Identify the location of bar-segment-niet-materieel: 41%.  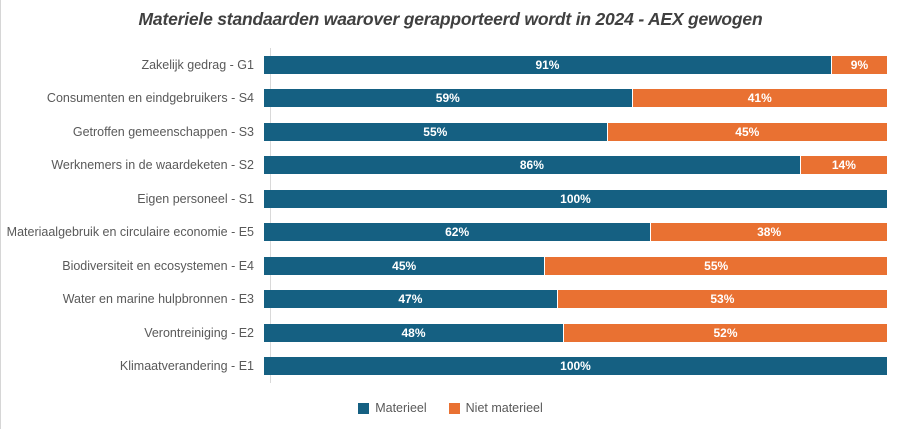
(759, 98).